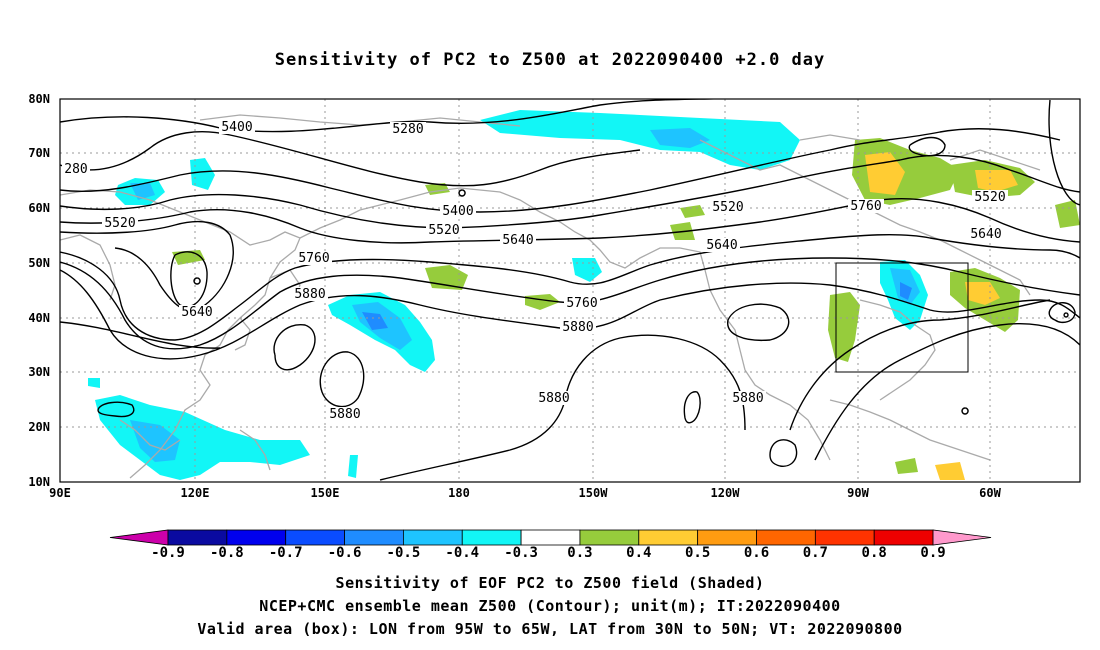 The image size is (1100, 650). Describe the element at coordinates (286, 553) in the screenshot. I see `colorbar-label: -0.7` at that location.